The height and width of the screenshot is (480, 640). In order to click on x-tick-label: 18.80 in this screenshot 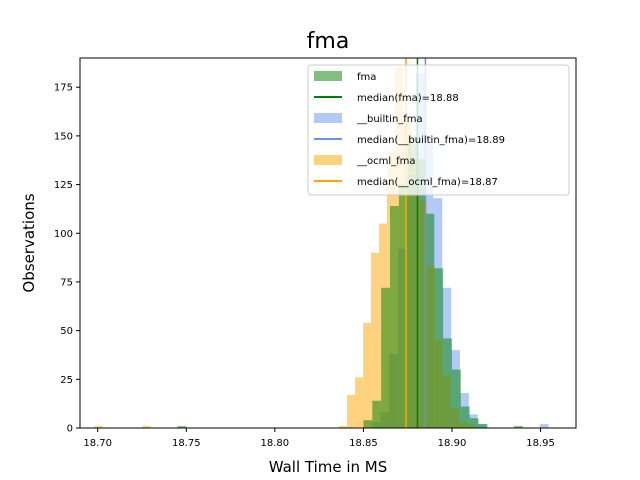, I will do `click(275, 443)`.